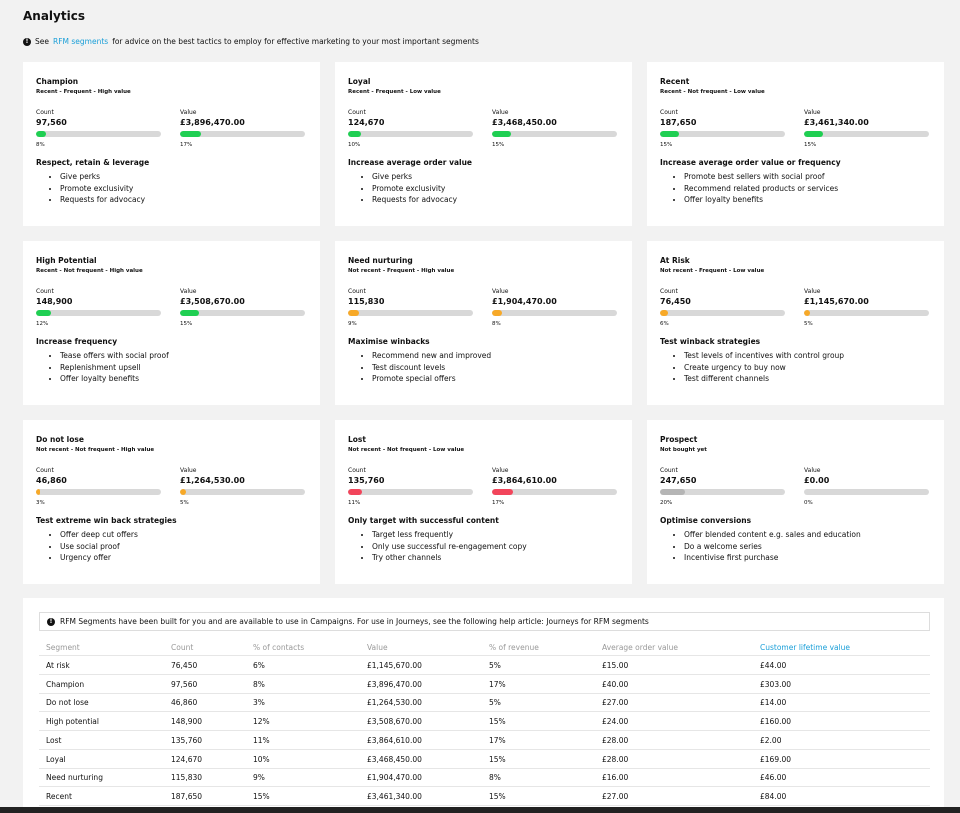 This screenshot has height=813, width=960. Describe the element at coordinates (640, 647) in the screenshot. I see `column-header: Average order value` at that location.